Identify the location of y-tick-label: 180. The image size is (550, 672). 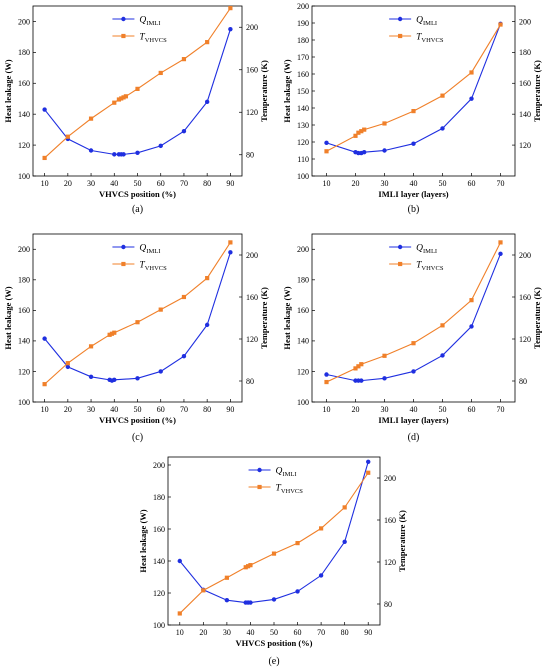
(303, 280).